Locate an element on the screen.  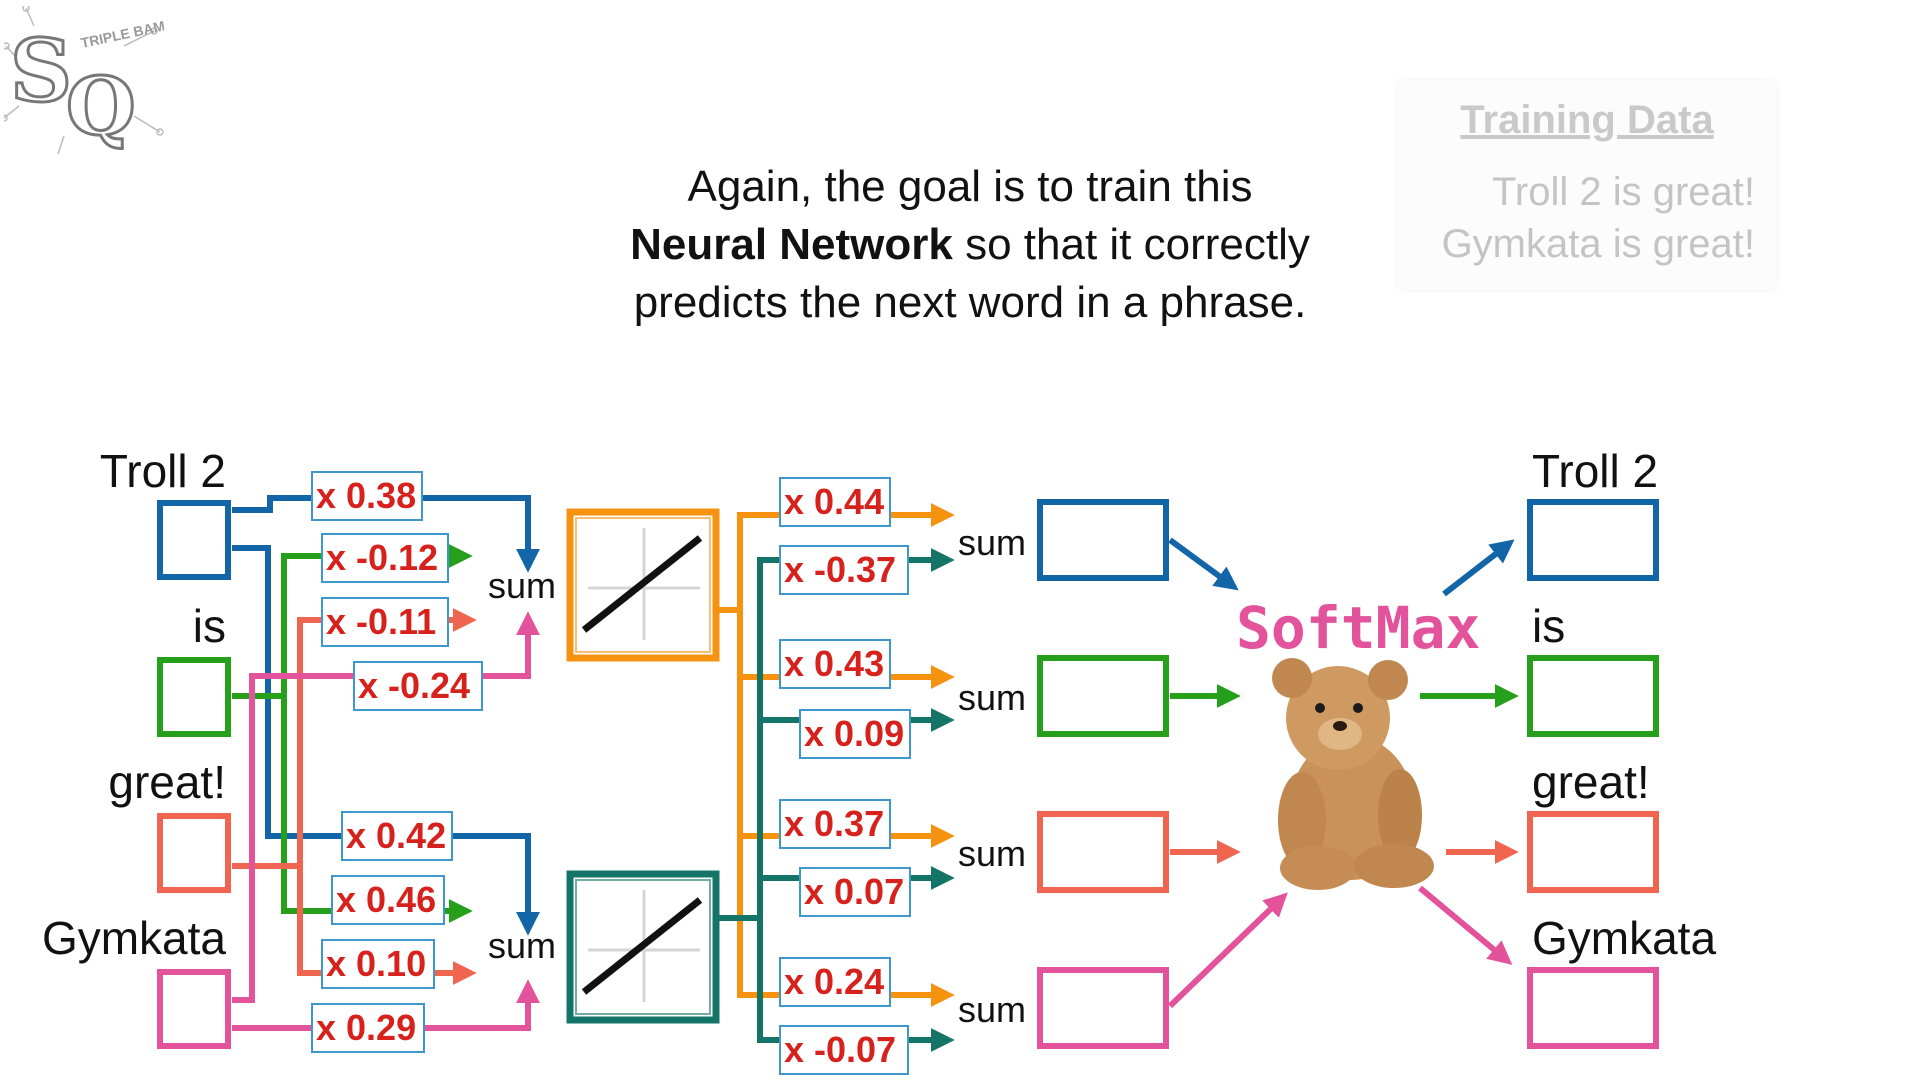
weight-h1: x 0.38 is located at coordinates (366, 495).